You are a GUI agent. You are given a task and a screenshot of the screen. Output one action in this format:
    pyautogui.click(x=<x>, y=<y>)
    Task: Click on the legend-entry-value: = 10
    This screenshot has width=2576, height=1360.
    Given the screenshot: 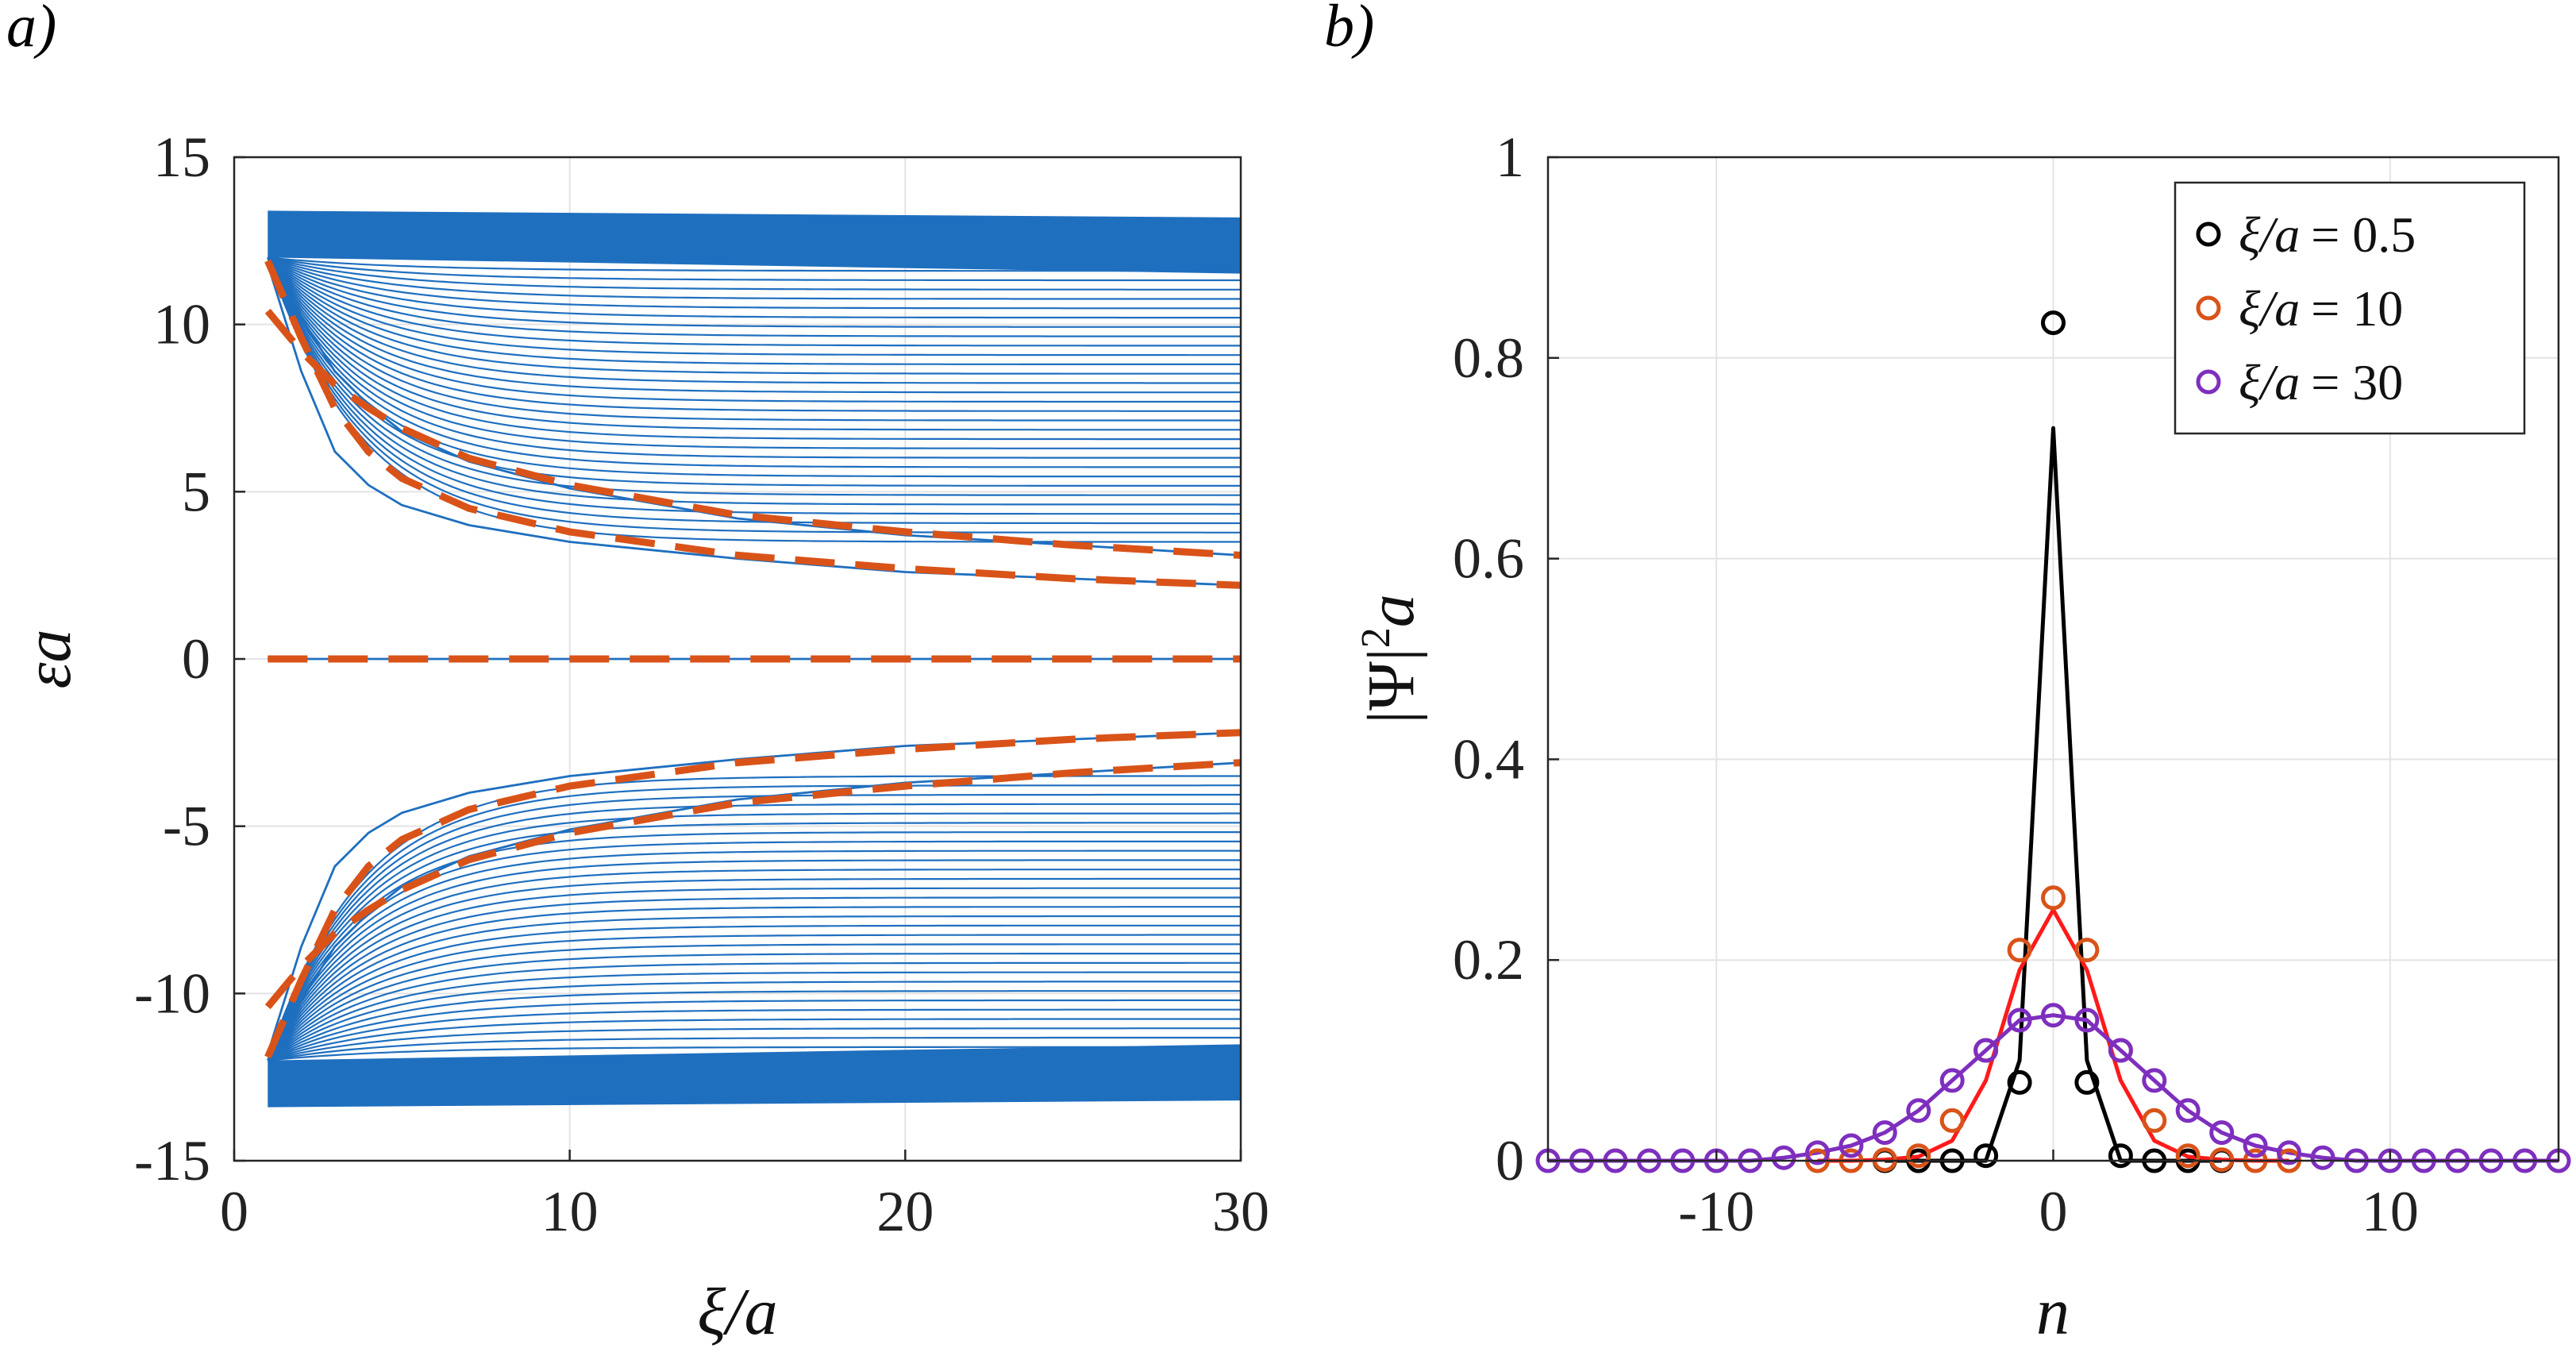 What is the action you would take?
    pyautogui.click(x=2357, y=308)
    